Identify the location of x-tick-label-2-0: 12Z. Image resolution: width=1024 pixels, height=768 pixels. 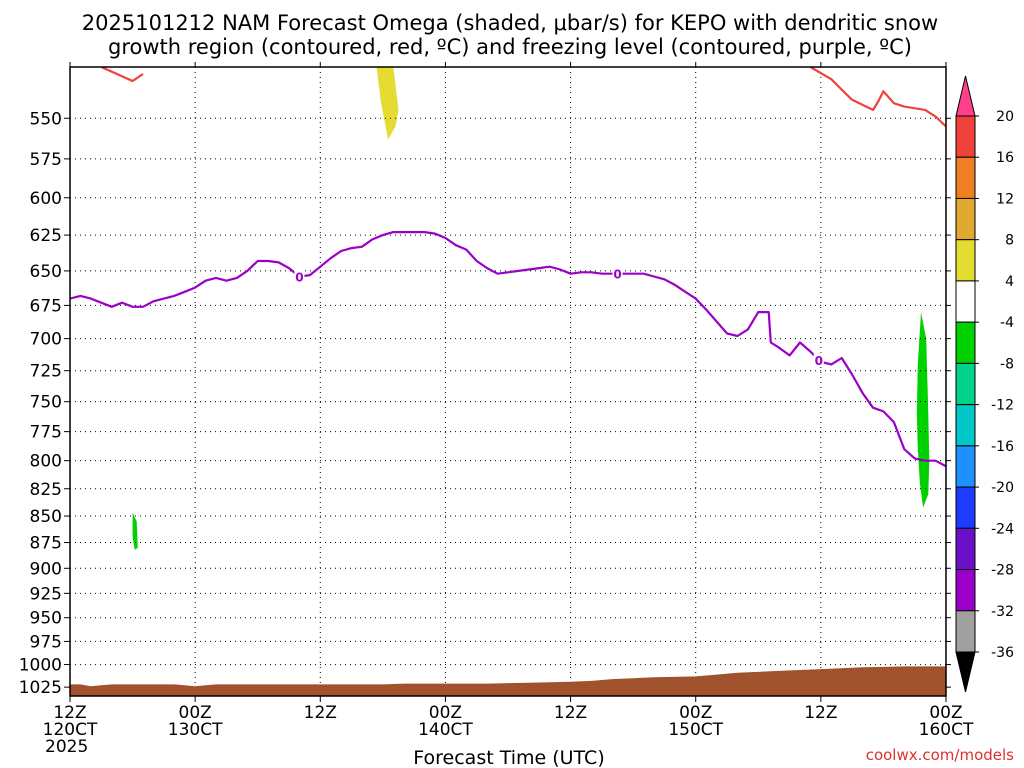
(320, 713).